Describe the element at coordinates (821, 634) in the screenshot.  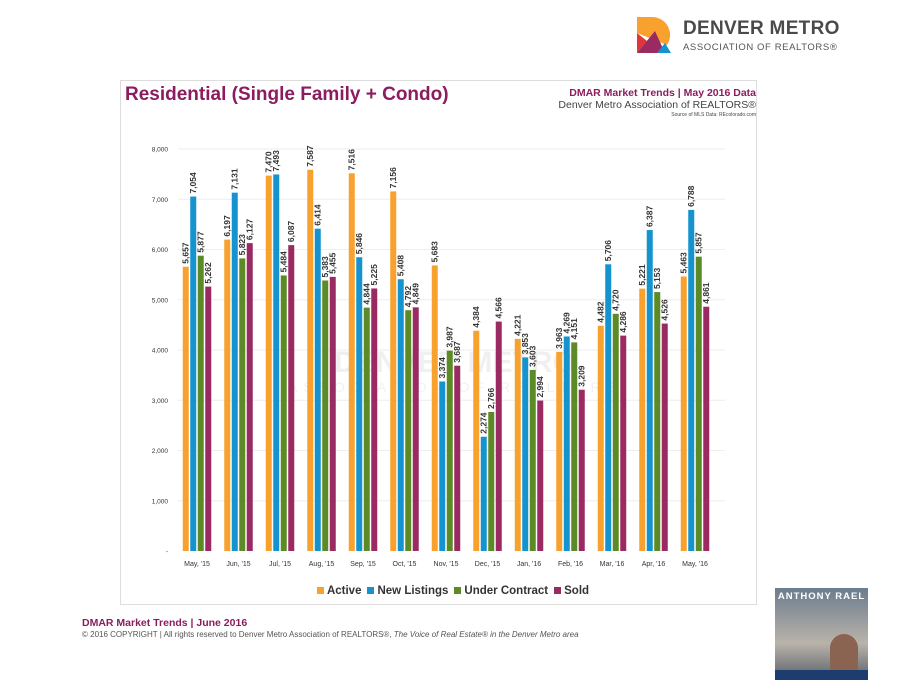
I see `agent-ad: ANTHONY RAEL` at that location.